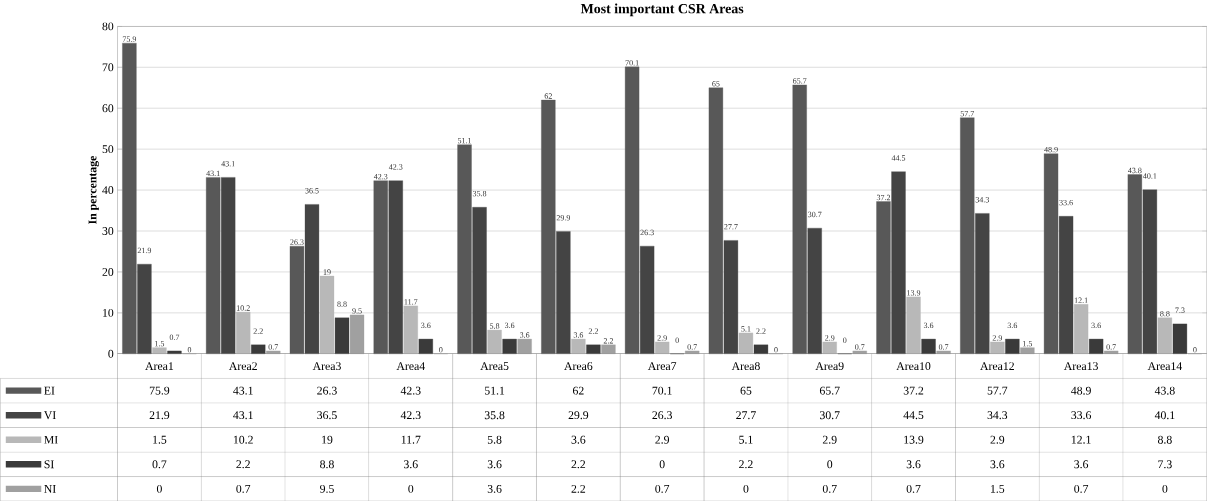 The height and width of the screenshot is (501, 1207). What do you see at coordinates (1081, 464) in the screenshot?
I see `data-label: 3.6` at bounding box center [1081, 464].